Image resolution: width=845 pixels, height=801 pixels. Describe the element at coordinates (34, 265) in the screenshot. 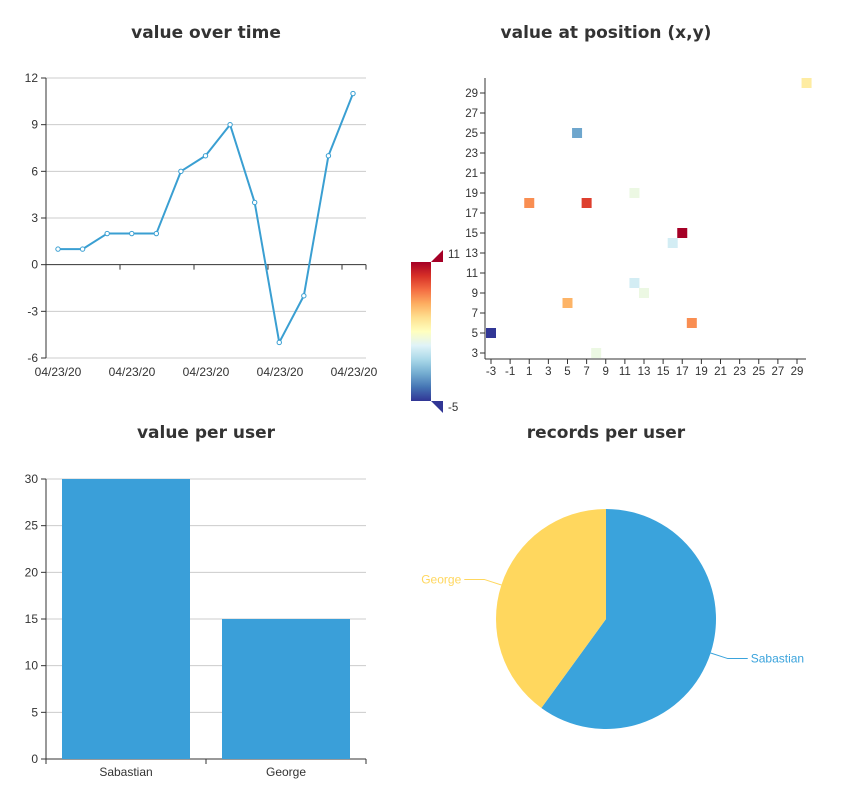

I see `line-y-tick-label: 0` at that location.